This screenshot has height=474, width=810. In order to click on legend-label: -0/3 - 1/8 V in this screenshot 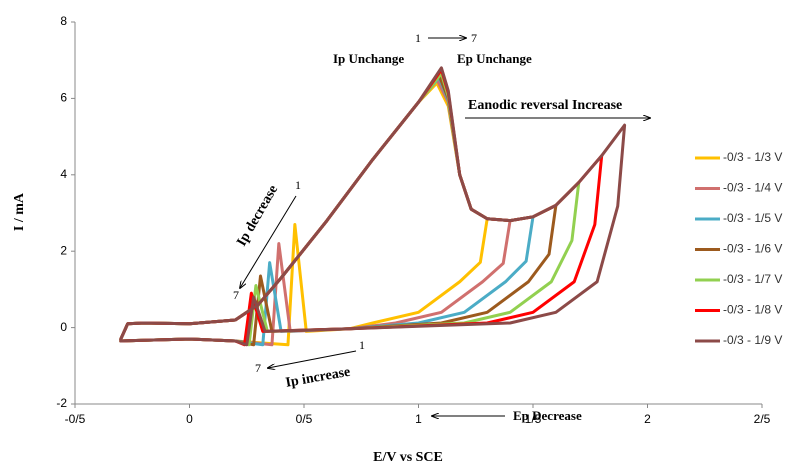, I will do `click(752, 310)`.